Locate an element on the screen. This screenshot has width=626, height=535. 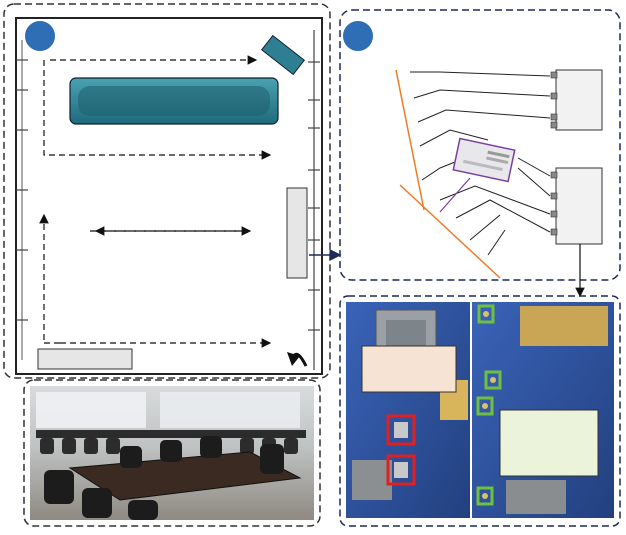
splitter-pointer is located at coordinates (455, 195).